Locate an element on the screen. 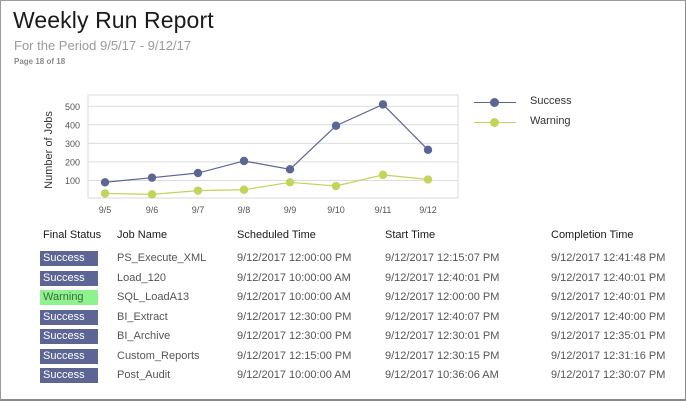 This screenshot has height=401, width=686. legend-item-success: Success is located at coordinates (542, 103).